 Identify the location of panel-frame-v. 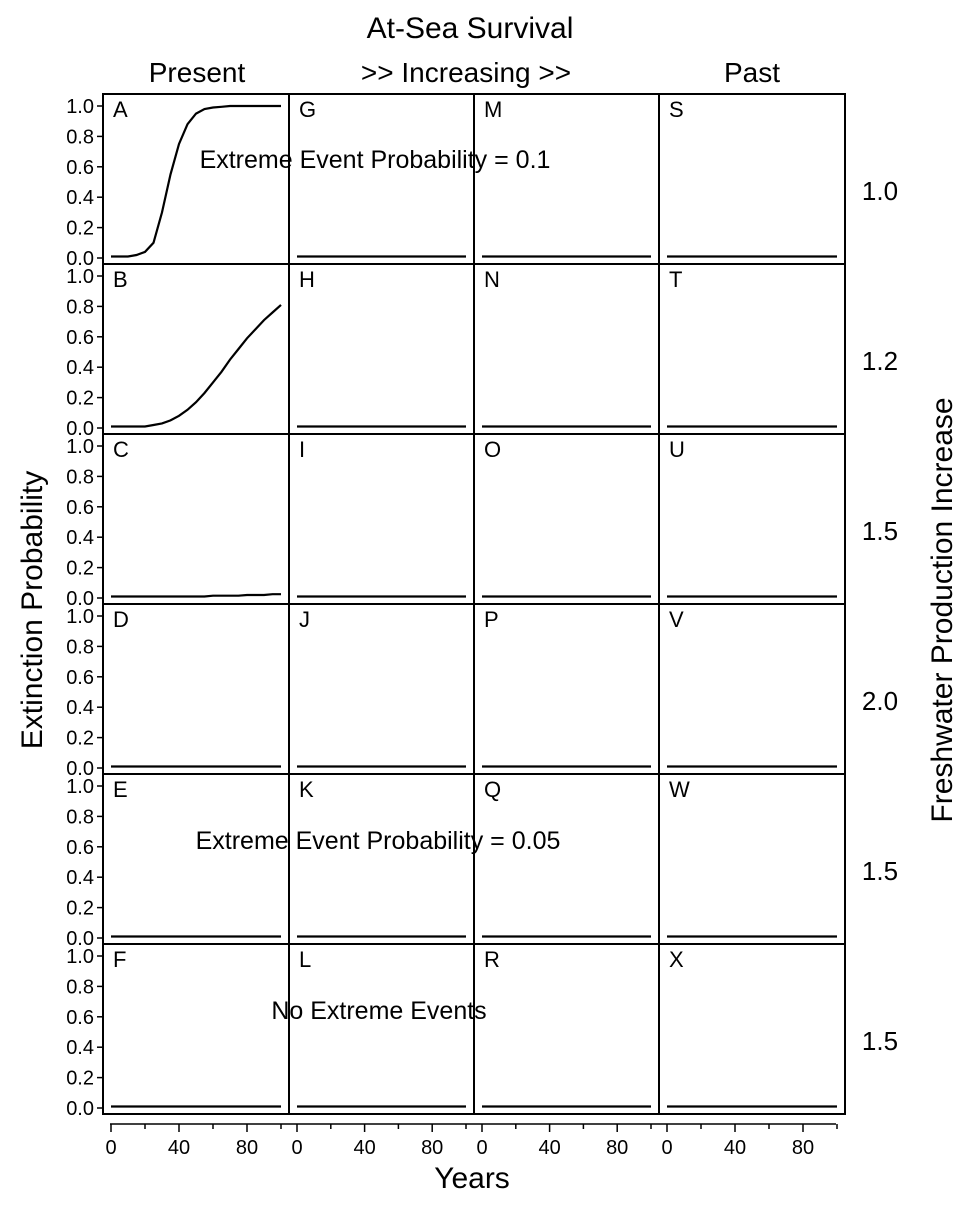
(752, 689).